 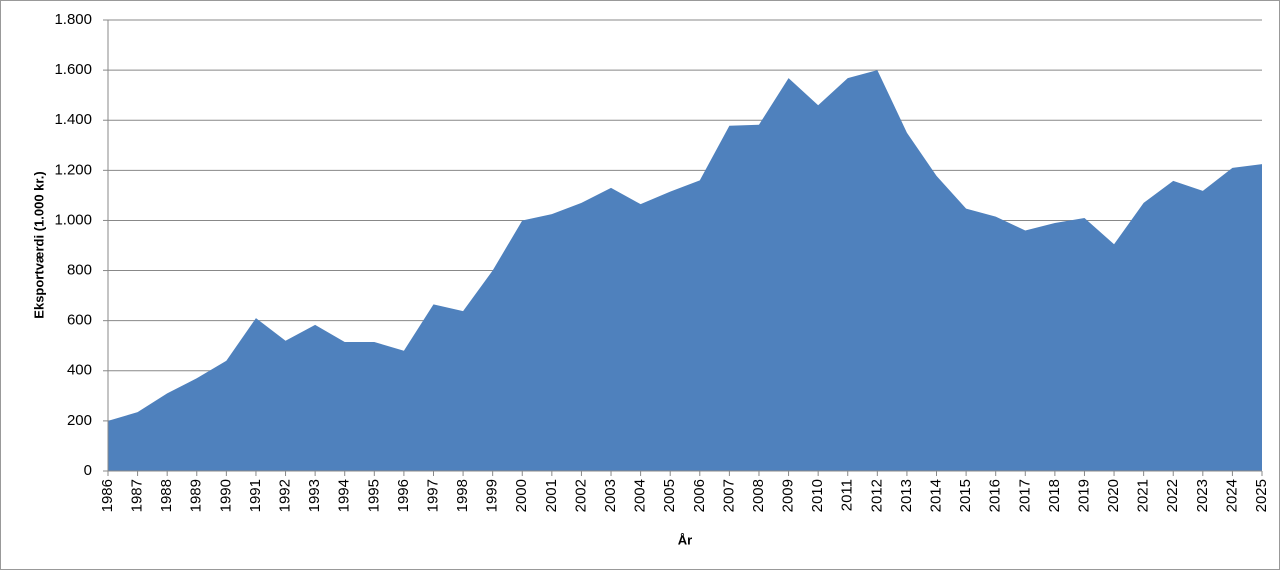 I want to click on y-tick-label: 1.200, so click(x=73, y=169).